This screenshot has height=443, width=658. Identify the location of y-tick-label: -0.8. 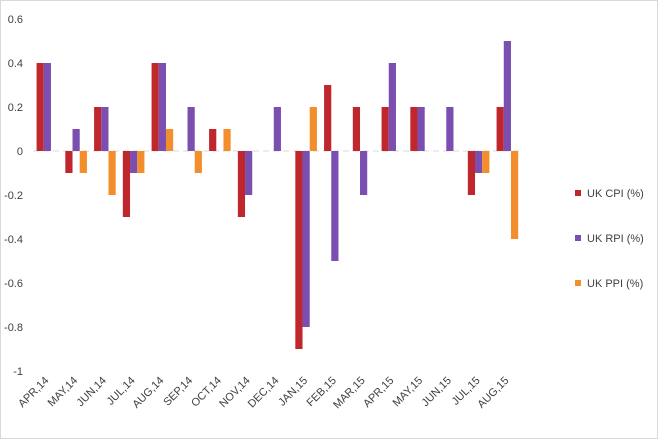
(13, 328).